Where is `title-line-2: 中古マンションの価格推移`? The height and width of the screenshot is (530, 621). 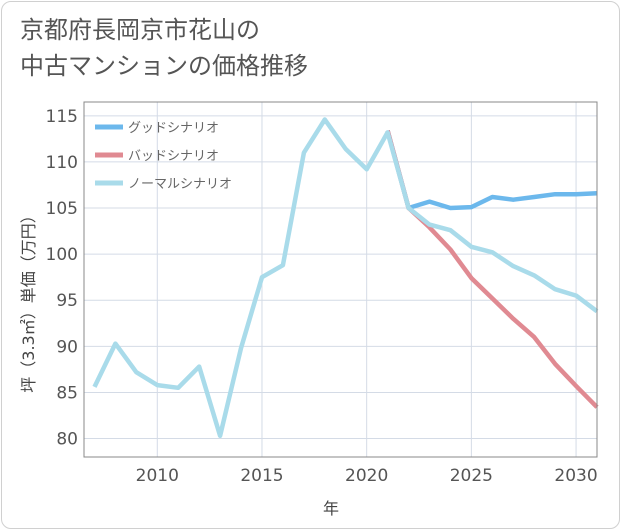 title-line-2: 中古マンションの価格推移 is located at coordinates (164, 66).